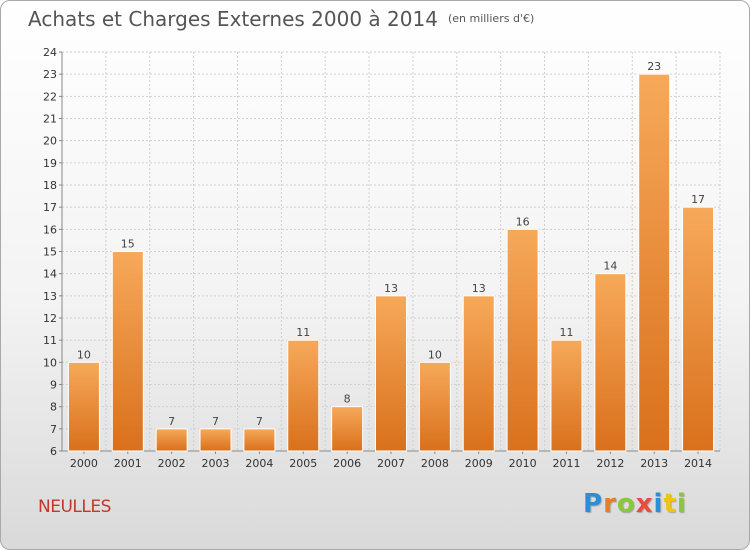  Describe the element at coordinates (50, 274) in the screenshot. I see `y-tick-label: 14` at that location.